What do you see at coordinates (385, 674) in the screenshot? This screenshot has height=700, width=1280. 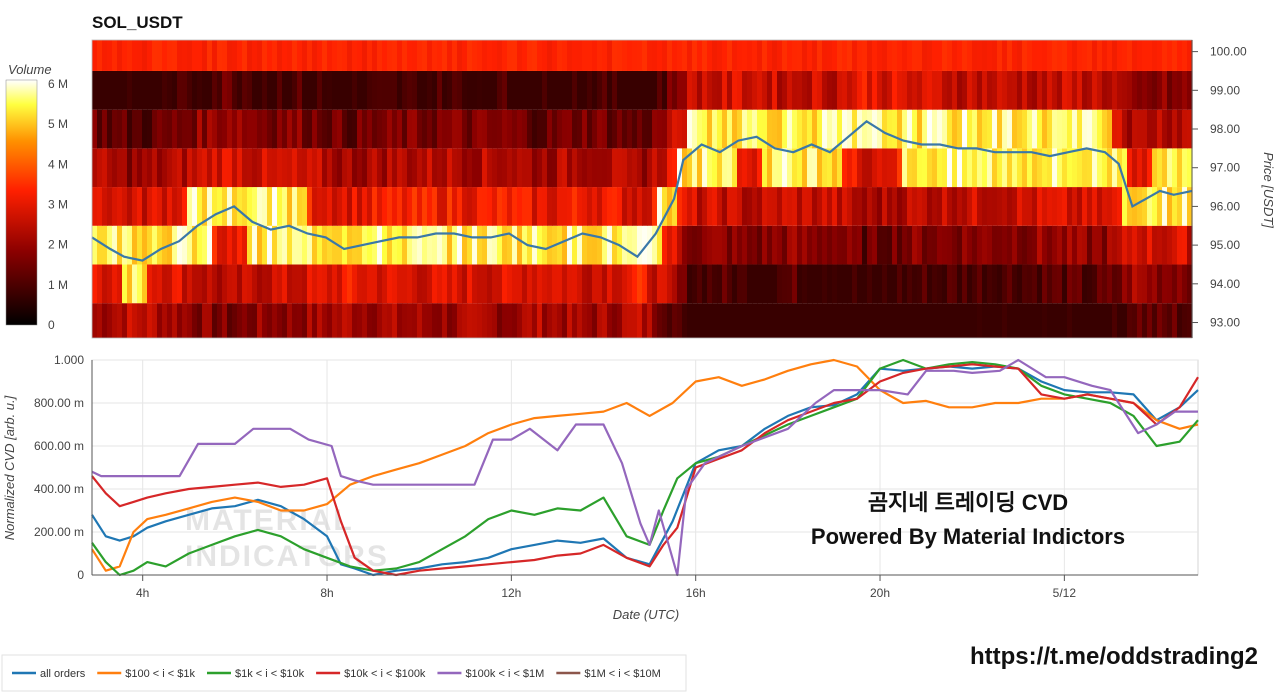 I see `legend-entry: $10k < i < $100k` at bounding box center [385, 674].